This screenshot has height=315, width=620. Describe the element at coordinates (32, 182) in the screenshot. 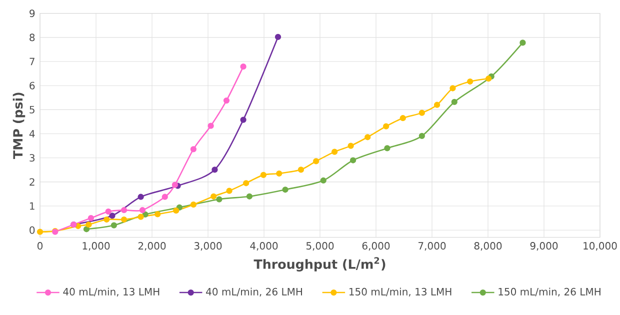

I see `y-tick-label: 2` at that location.